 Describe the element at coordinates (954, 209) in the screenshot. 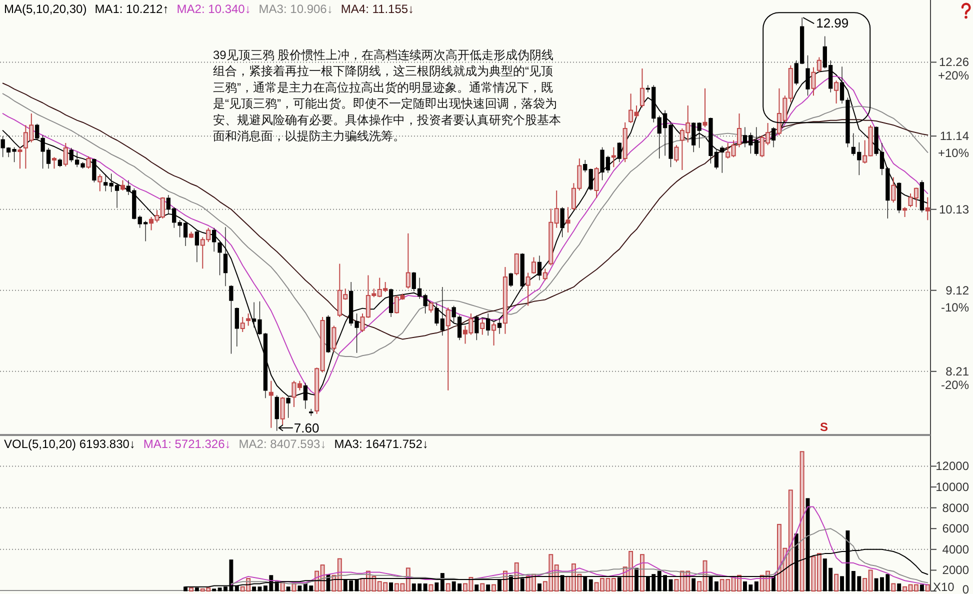

I see `y-tick-label: 10.13` at that location.